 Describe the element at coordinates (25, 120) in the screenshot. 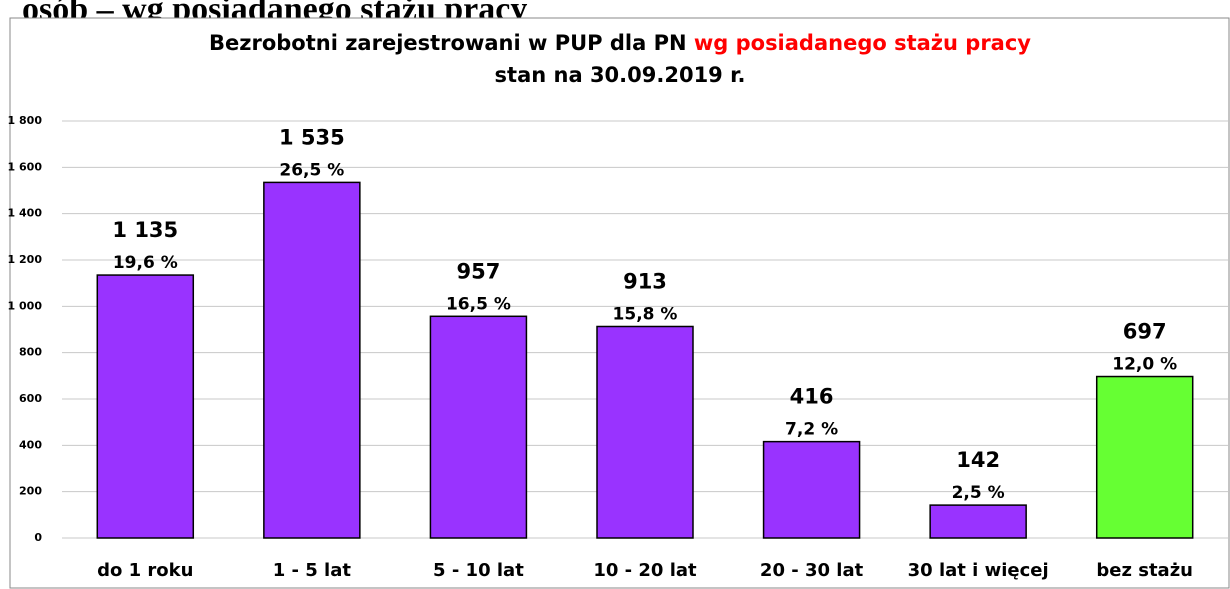

I see `y-tick-label: 1 800` at that location.